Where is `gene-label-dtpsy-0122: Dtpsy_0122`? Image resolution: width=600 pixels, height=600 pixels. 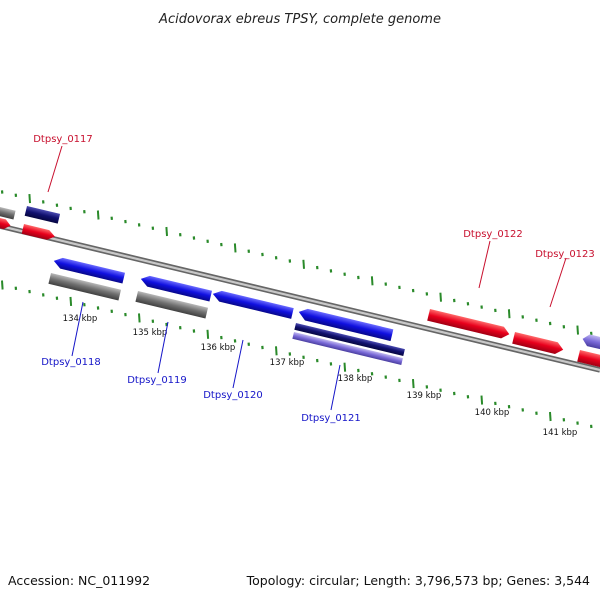
gene-label-dtpsy-0122: Dtpsy_0122 is located at coordinates (493, 234).